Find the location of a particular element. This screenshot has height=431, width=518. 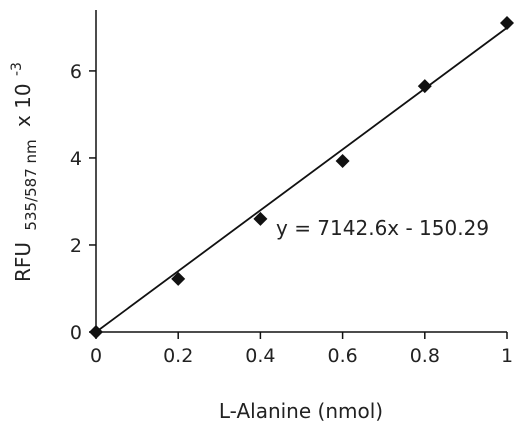

y-tick-label: 4 is located at coordinates (76, 159).